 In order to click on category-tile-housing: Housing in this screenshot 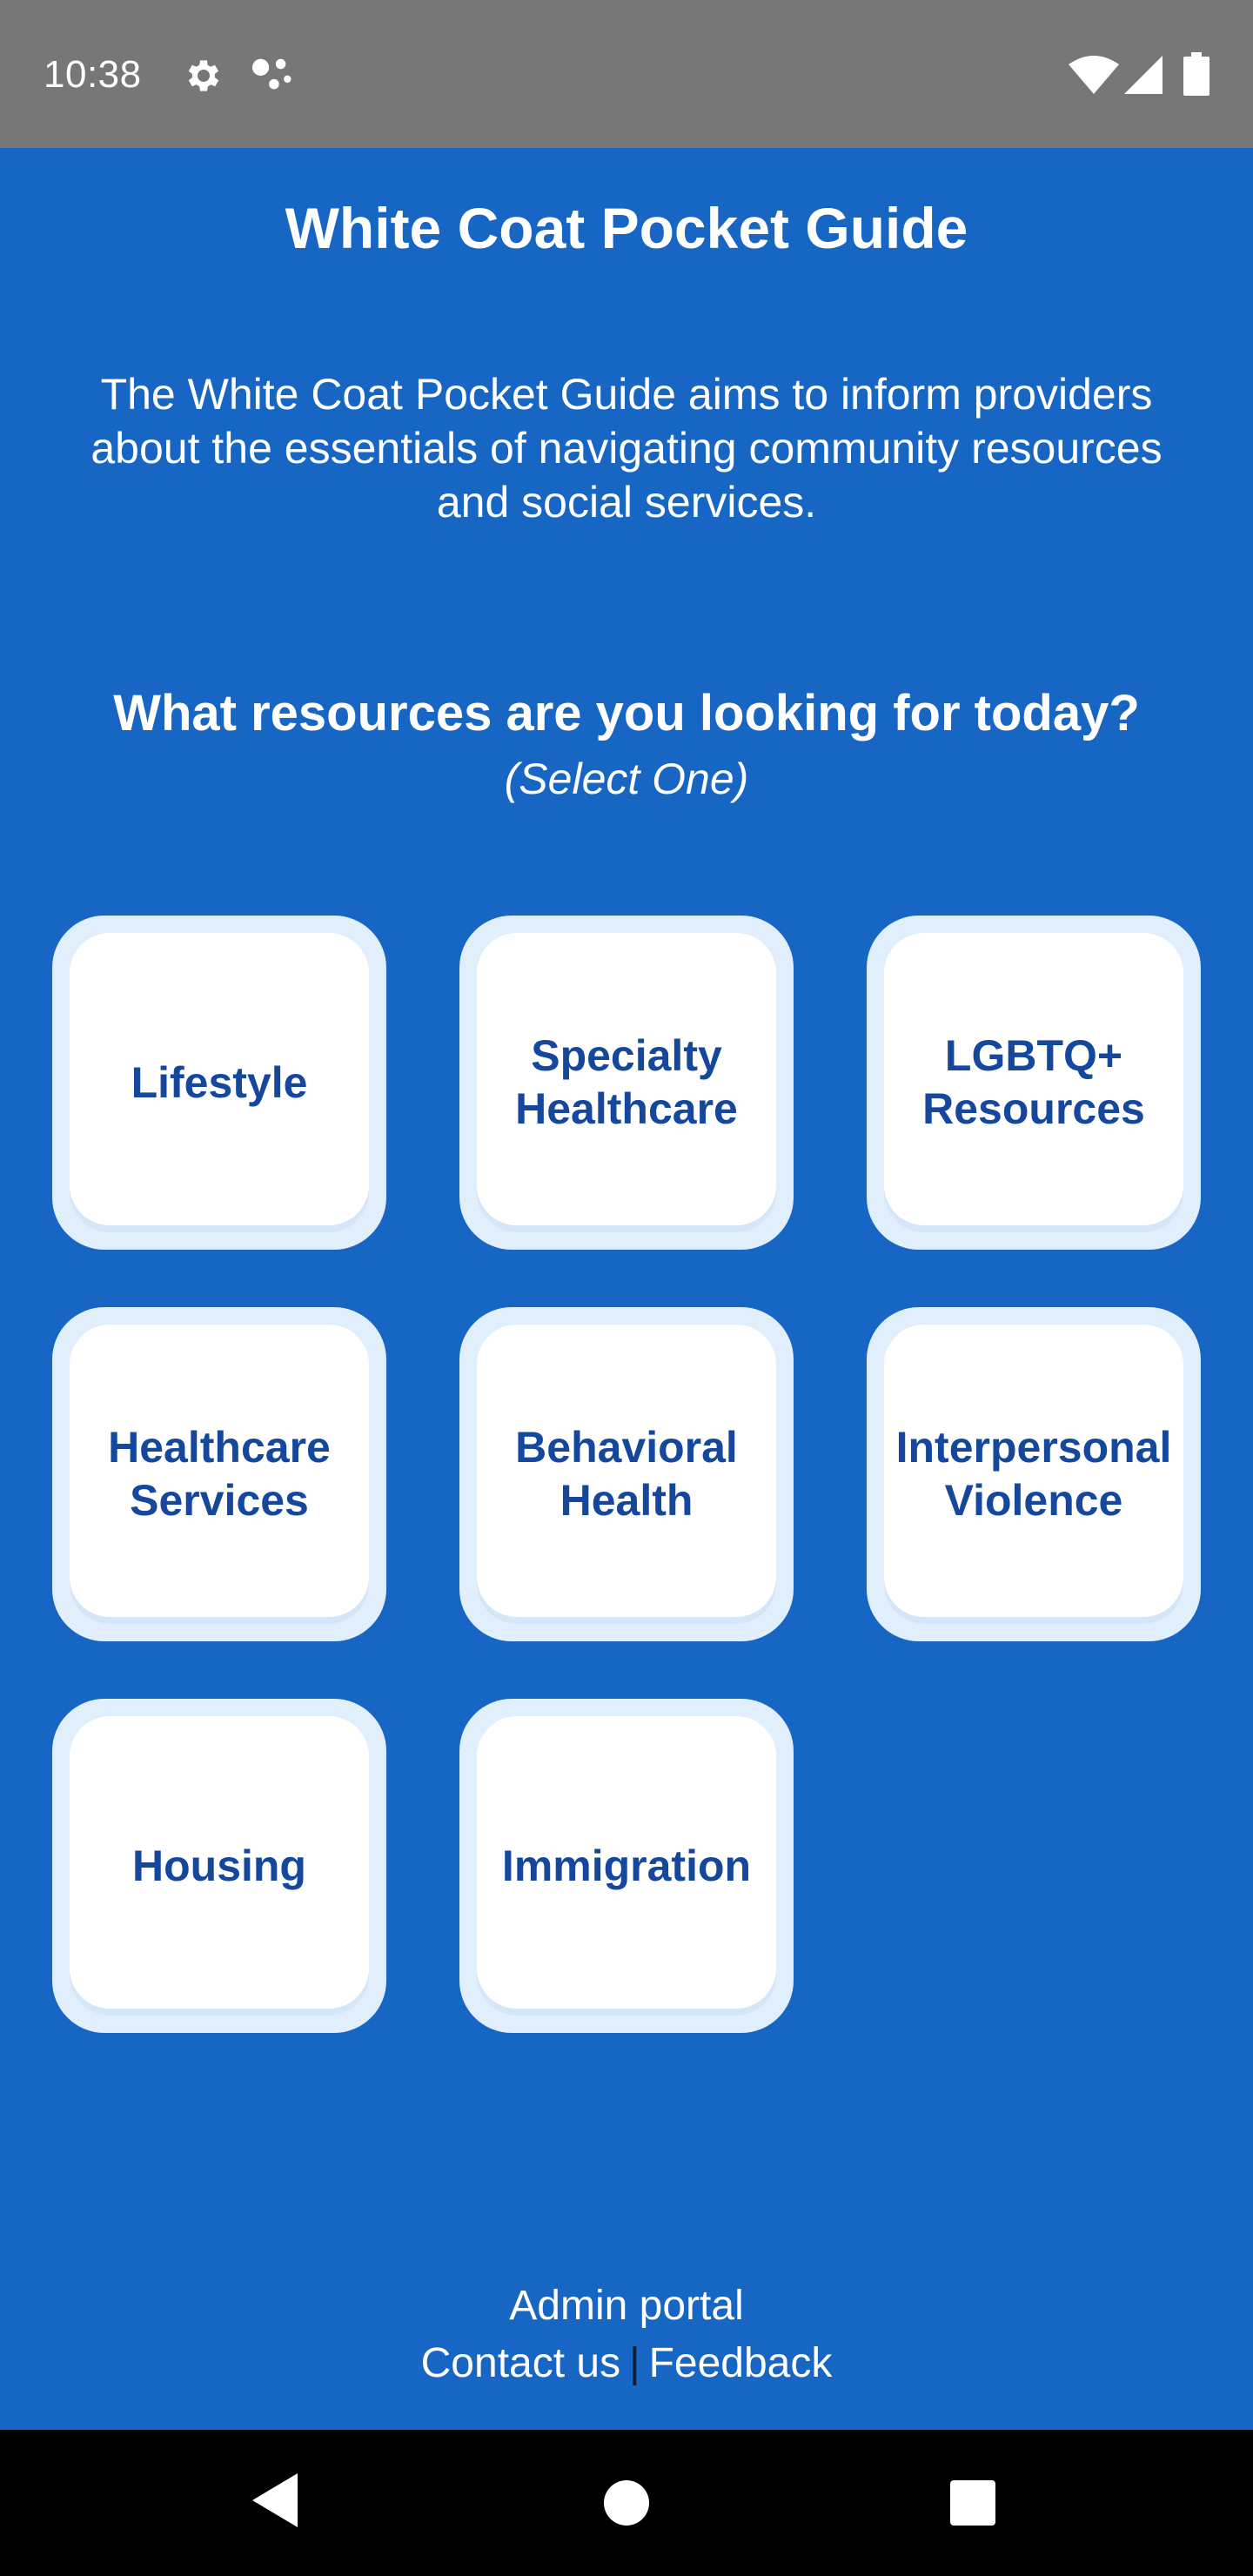, I will do `click(219, 1866)`.